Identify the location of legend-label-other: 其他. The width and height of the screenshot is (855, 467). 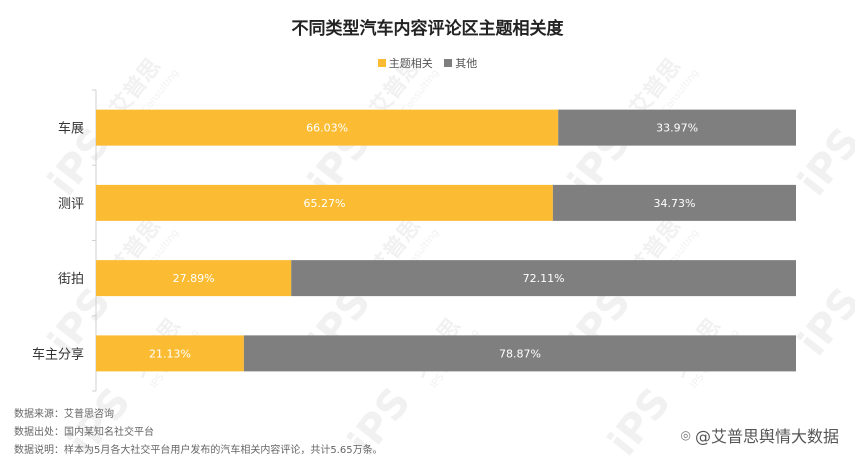
(466, 63).